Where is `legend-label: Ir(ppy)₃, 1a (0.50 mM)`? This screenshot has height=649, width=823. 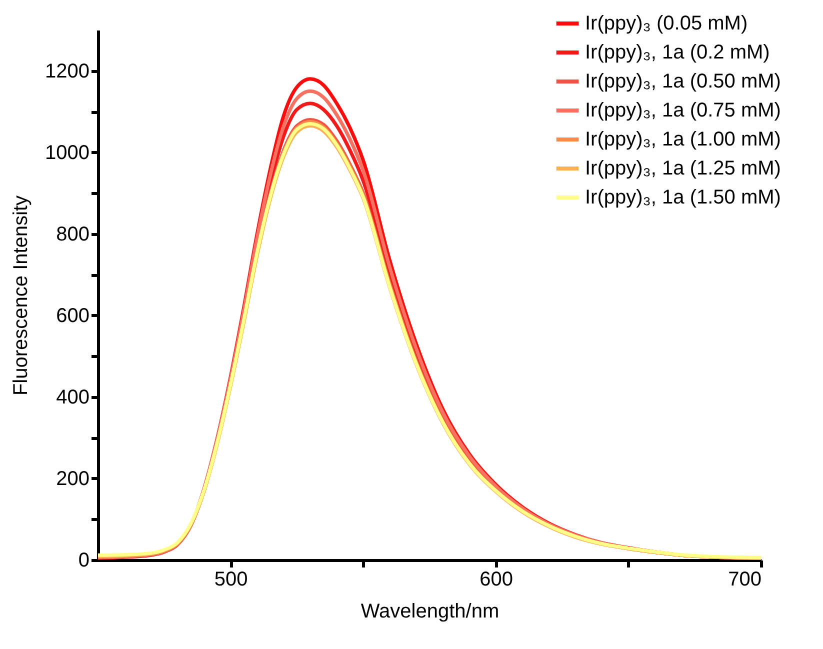 legend-label: Ir(ppy)₃, 1a (0.50 mM) is located at coordinates (683, 81).